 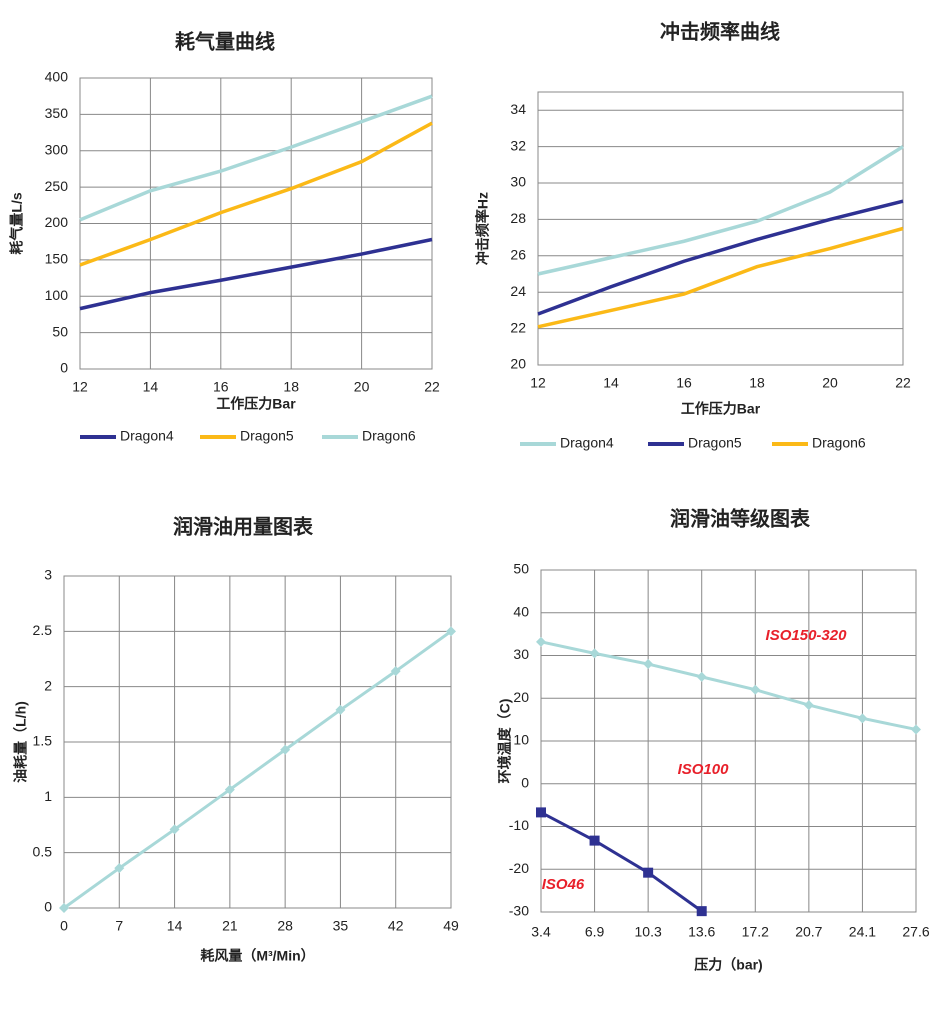 What do you see at coordinates (830, 383) in the screenshot?
I see `x-tick-label: 20` at bounding box center [830, 383].